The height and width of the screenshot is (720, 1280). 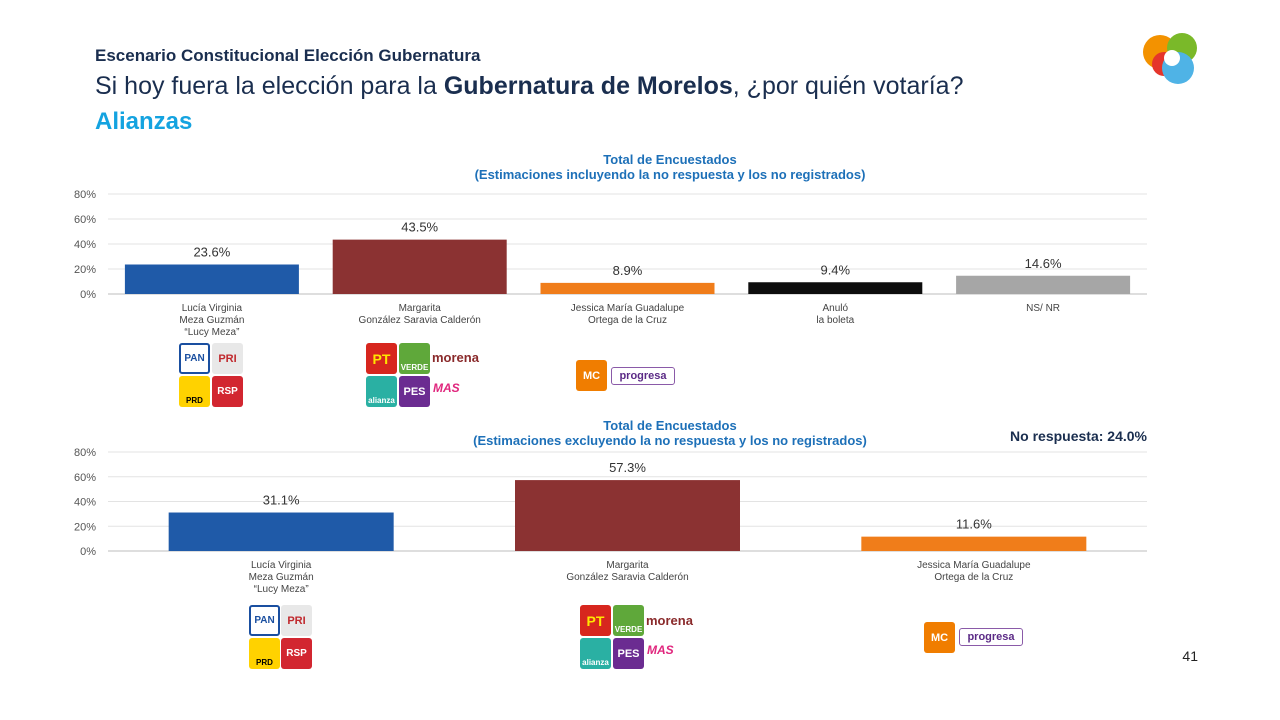 What do you see at coordinates (1190, 656) in the screenshot?
I see `page-number: 41` at bounding box center [1190, 656].